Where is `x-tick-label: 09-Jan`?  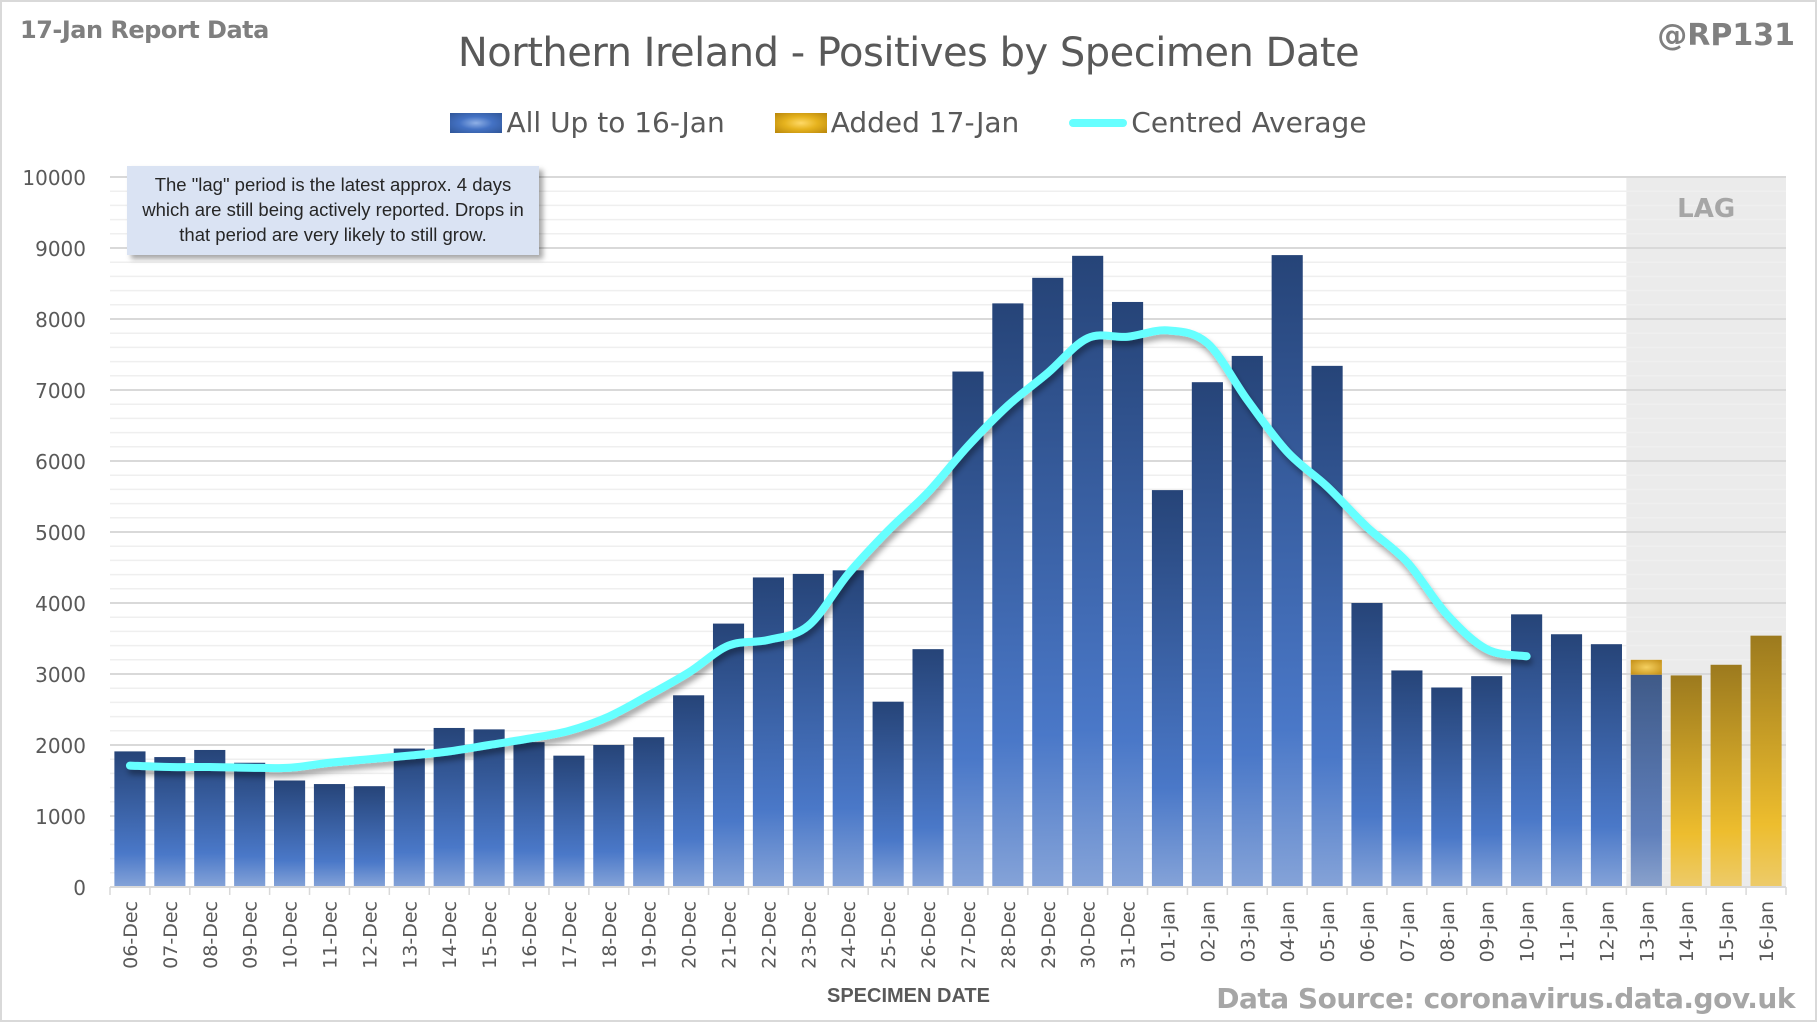
x-tick-label: 09-Jan is located at coordinates (1488, 931).